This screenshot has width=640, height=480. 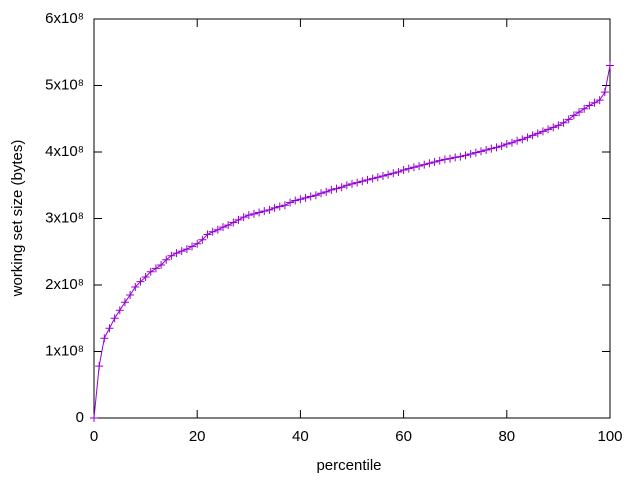 I want to click on x-tick-label: 20, so click(x=197, y=436).